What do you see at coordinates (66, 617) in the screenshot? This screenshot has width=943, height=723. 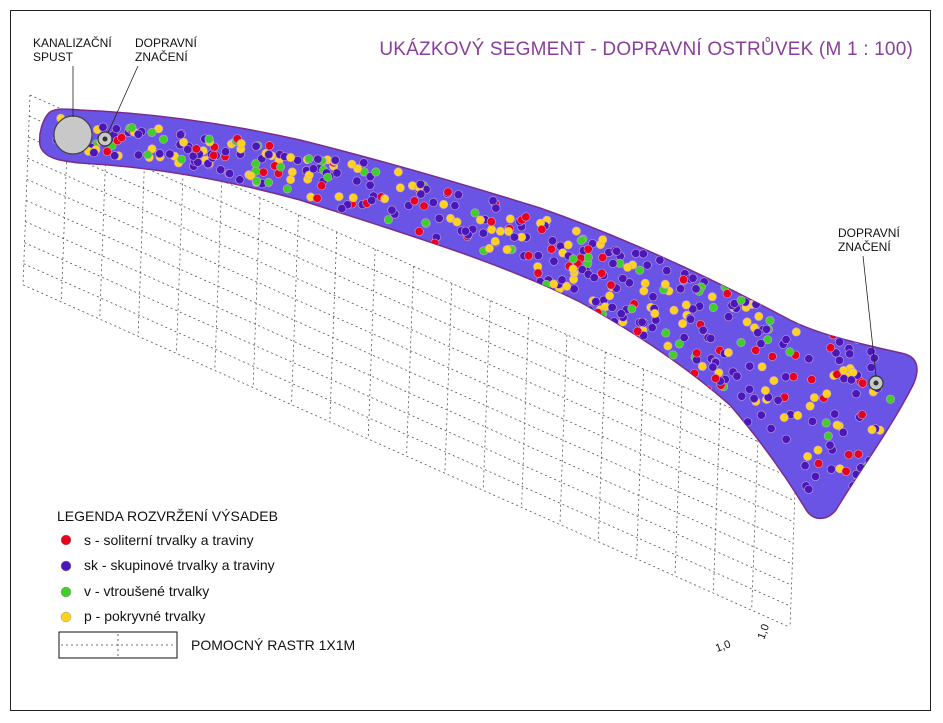 I see `legend-groundcover-icon` at bounding box center [66, 617].